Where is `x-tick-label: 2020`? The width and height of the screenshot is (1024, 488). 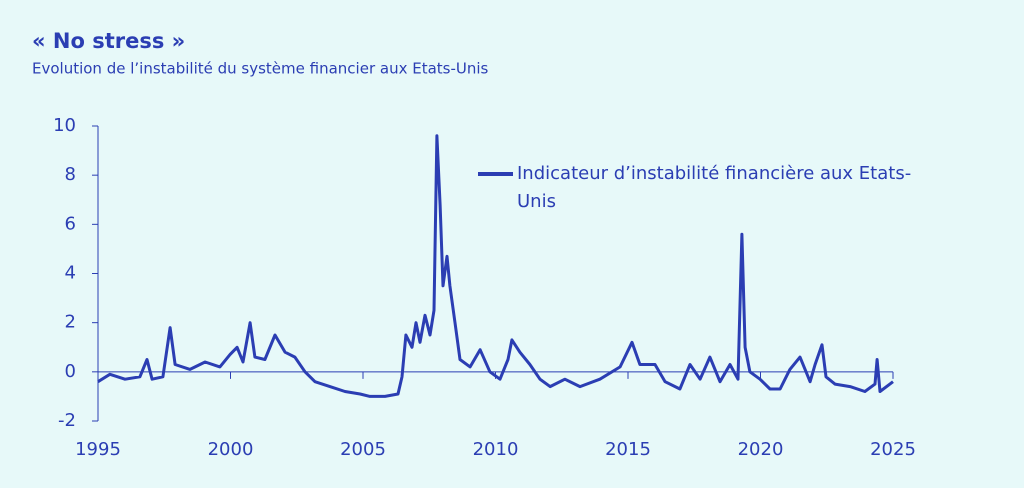
x-tick-label: 2020 is located at coordinates (761, 449).